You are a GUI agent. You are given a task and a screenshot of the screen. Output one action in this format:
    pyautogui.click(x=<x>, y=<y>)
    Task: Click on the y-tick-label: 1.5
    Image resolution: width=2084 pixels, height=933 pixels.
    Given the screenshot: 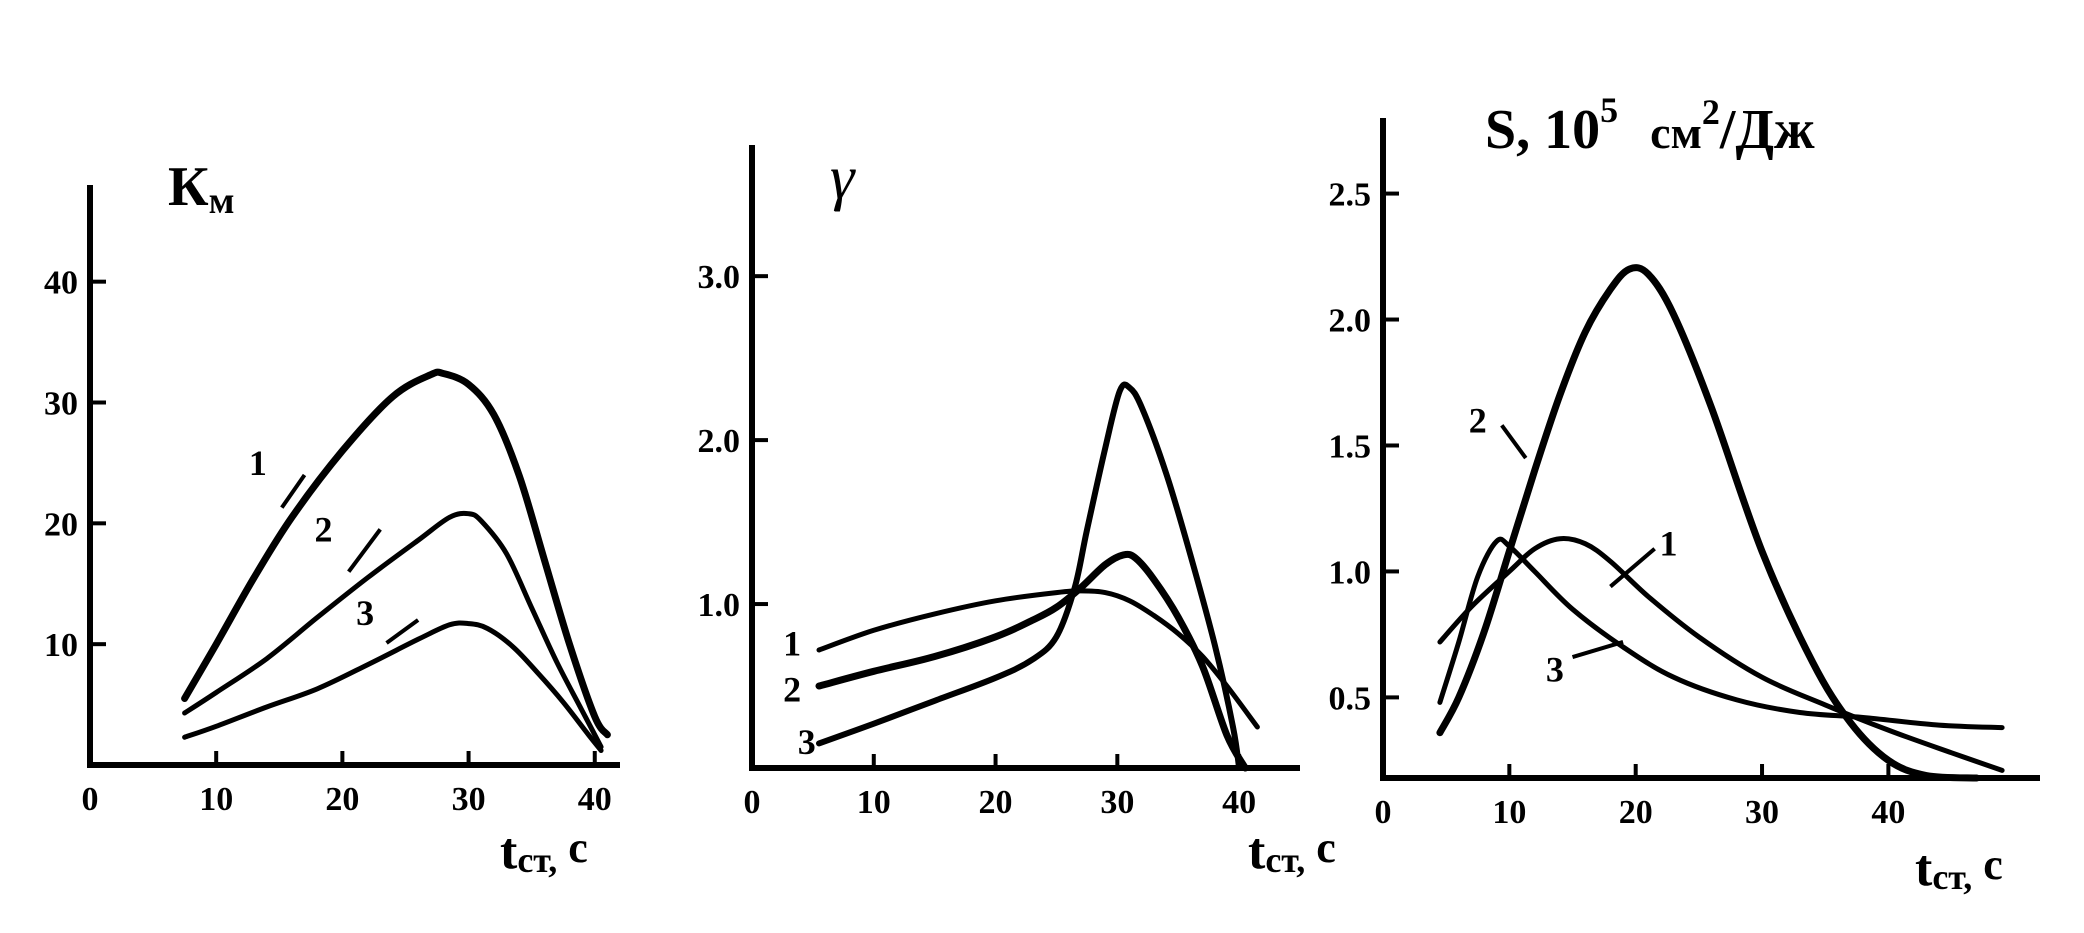 What is the action you would take?
    pyautogui.click(x=1350, y=446)
    